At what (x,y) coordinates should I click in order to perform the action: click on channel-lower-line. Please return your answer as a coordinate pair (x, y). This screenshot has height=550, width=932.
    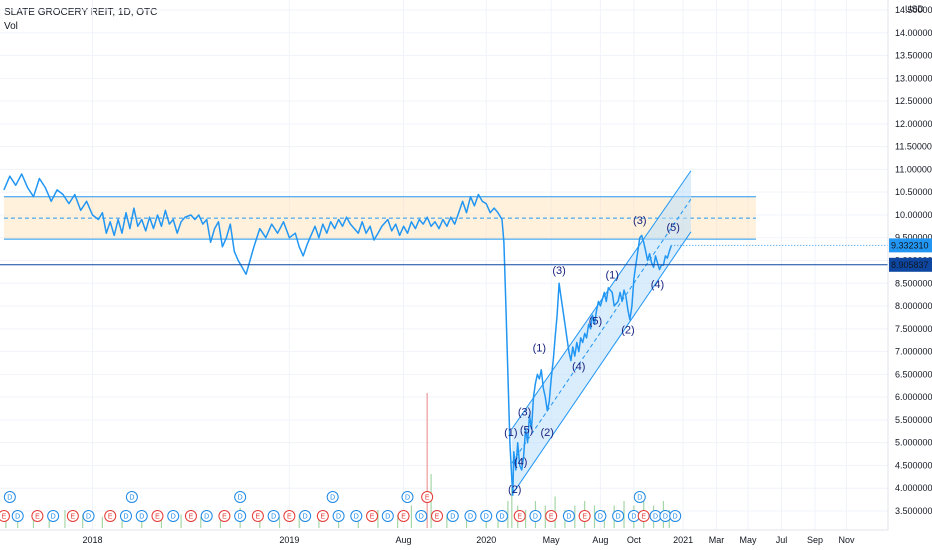
    Looking at the image, I should click on (601, 363).